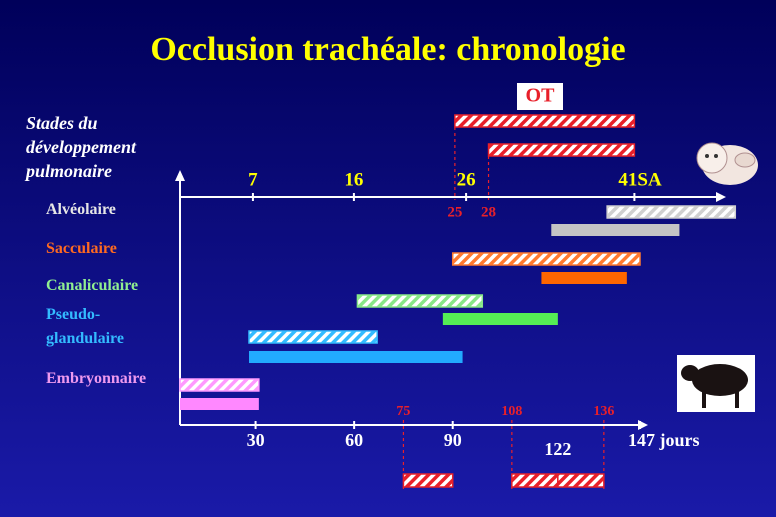  I want to click on stage-label: Embryonnaire, so click(96, 378).